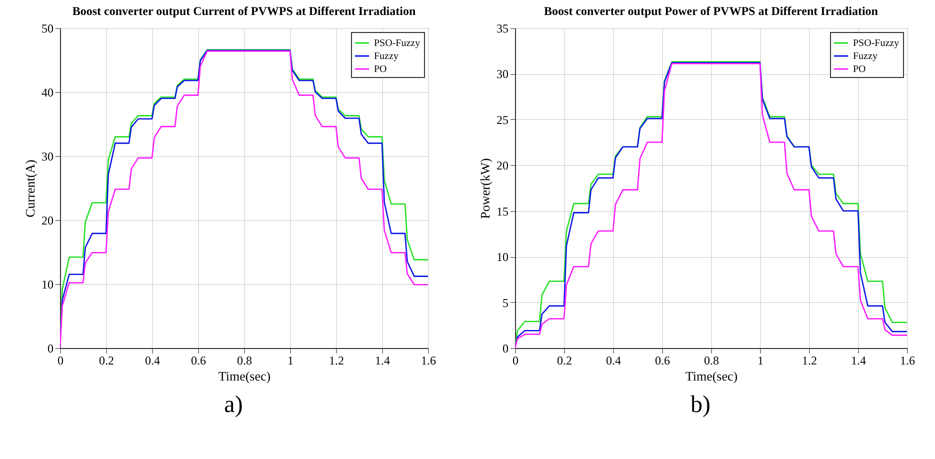 Image resolution: width=935 pixels, height=459 pixels. Describe the element at coordinates (502, 119) in the screenshot. I see `y-tick-label: 25` at that location.